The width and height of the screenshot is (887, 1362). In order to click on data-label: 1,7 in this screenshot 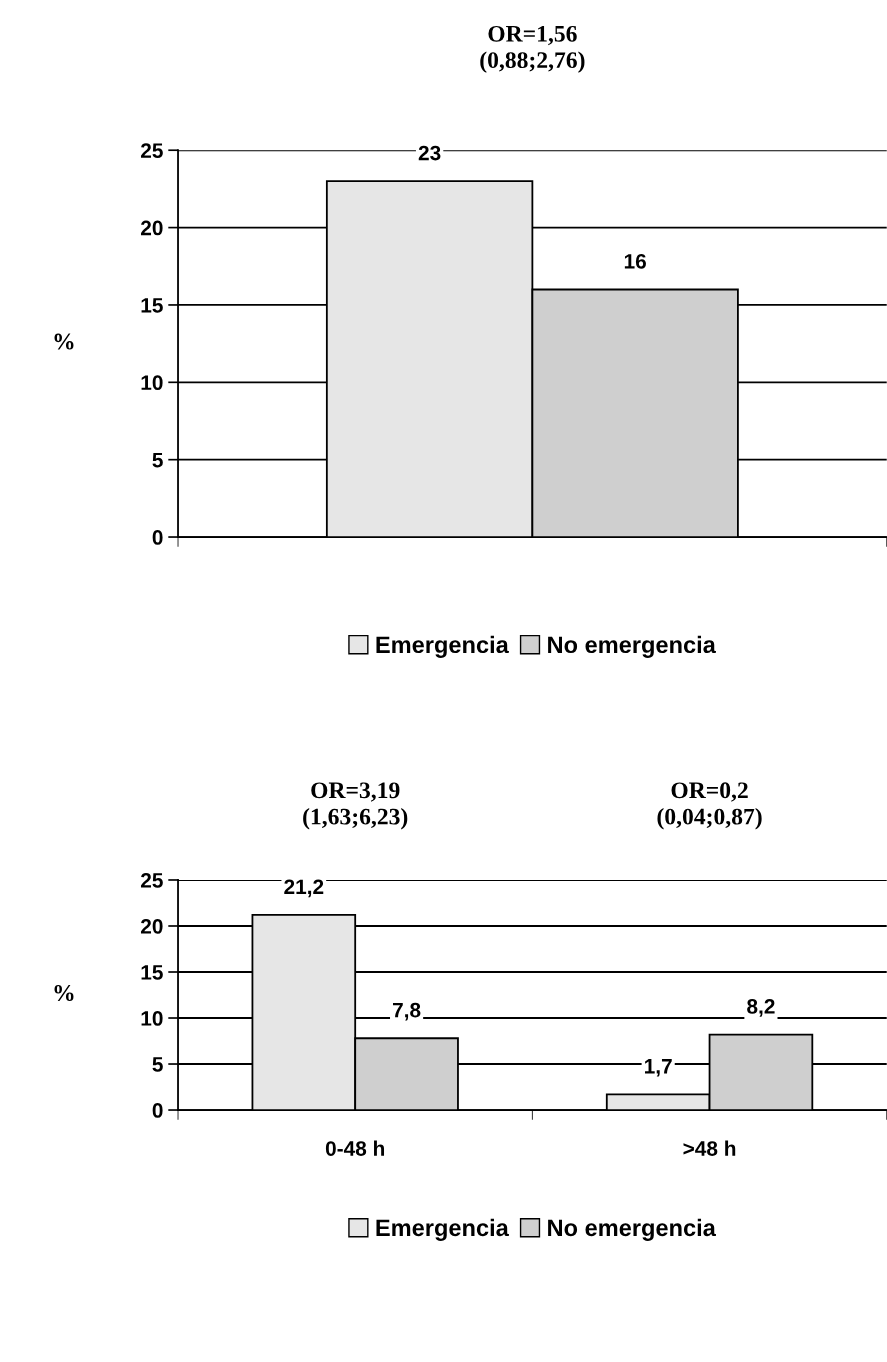, I will do `click(658, 1068)`.